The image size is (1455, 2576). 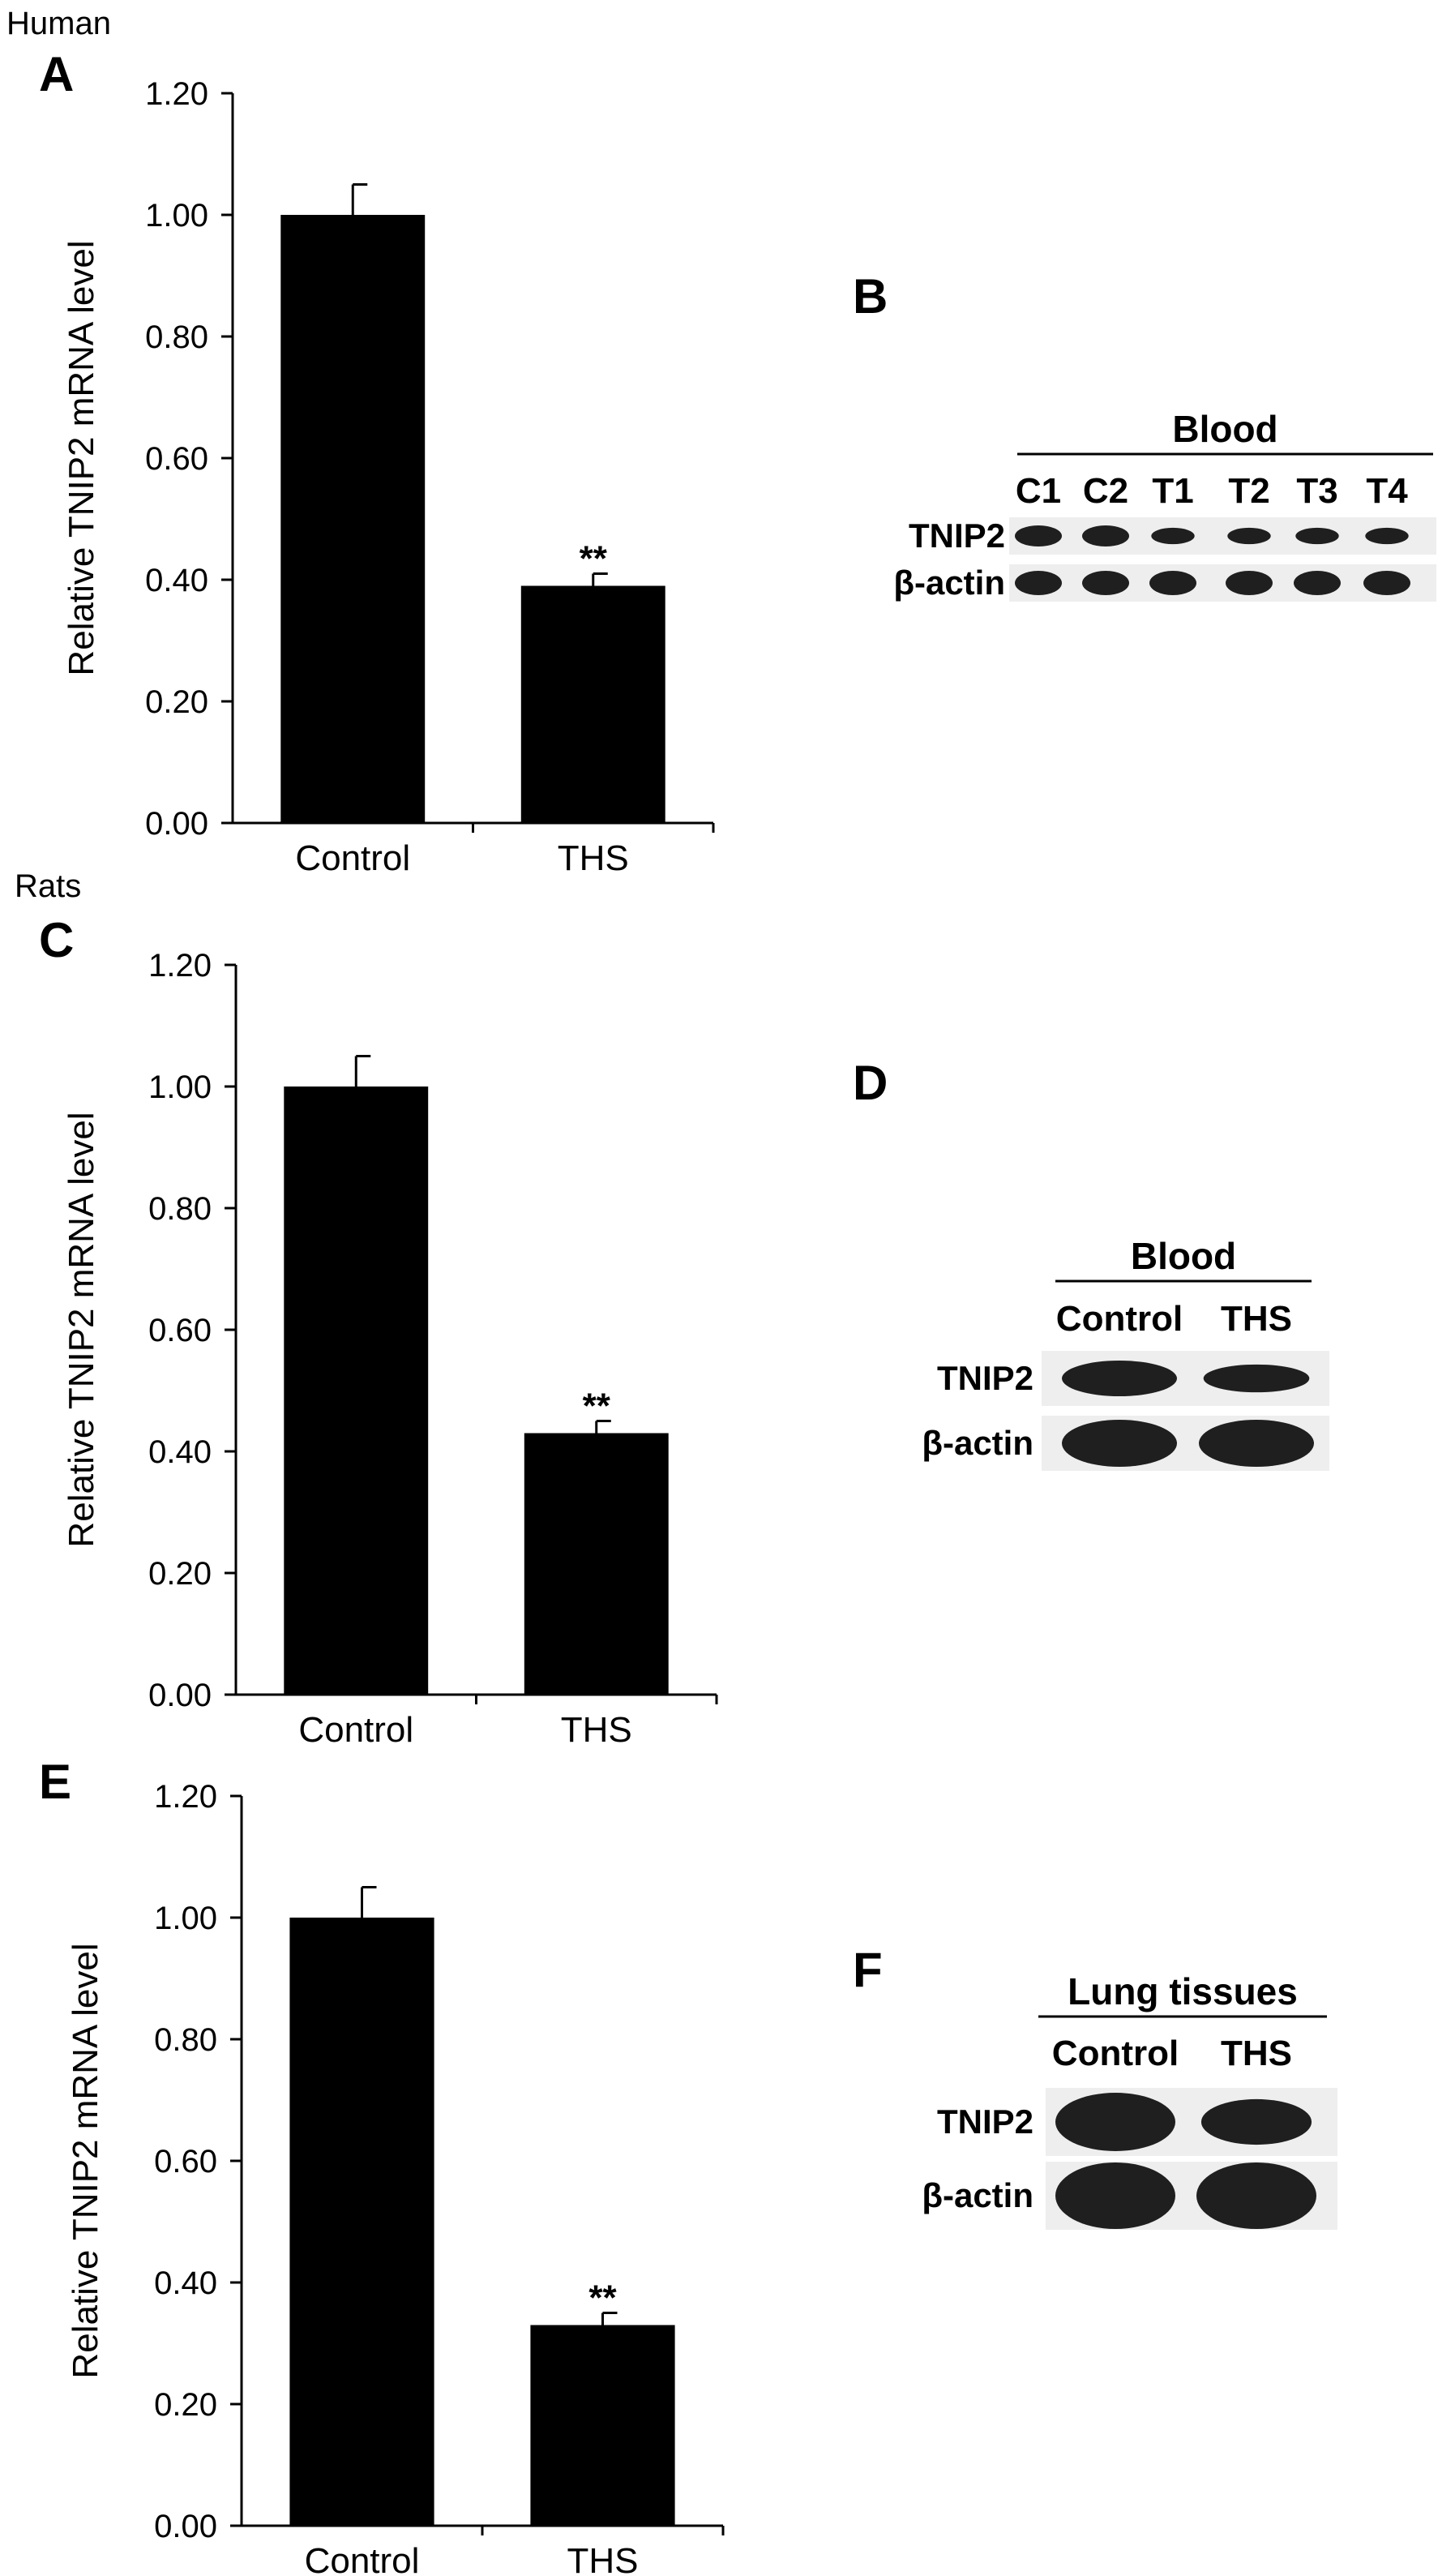 I want to click on western-blot-b: Blood C1 C2 T1 T2 T3 T4 TNIP2 β-actin, so click(x=1164, y=505).